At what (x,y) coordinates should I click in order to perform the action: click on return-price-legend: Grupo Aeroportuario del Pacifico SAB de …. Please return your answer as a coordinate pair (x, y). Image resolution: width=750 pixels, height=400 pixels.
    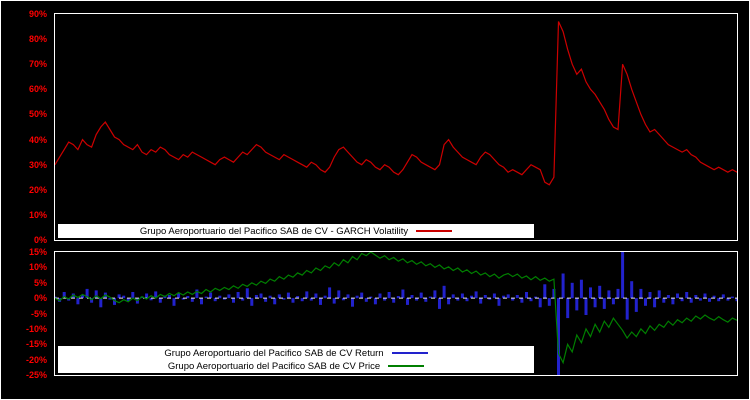
    Looking at the image, I should click on (296, 359).